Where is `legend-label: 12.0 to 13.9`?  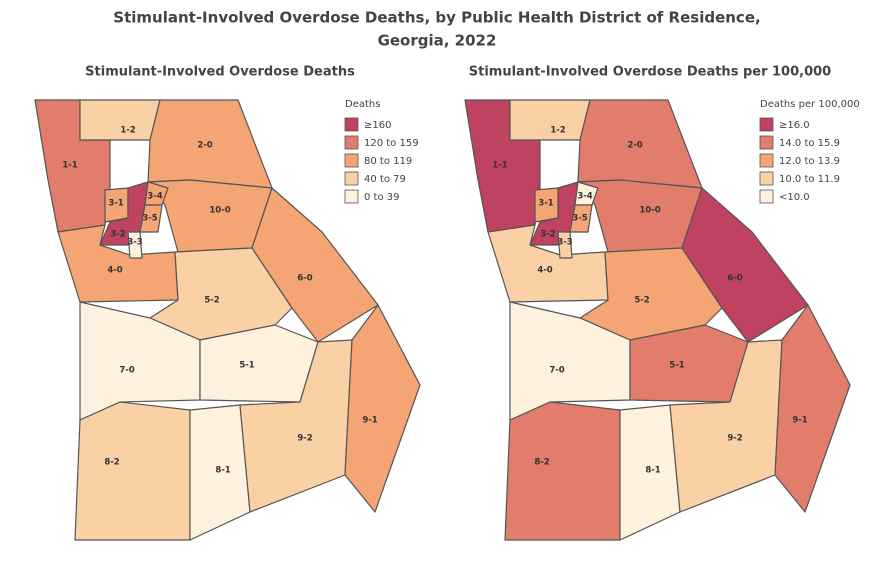 legend-label: 12.0 to 13.9 is located at coordinates (809, 161).